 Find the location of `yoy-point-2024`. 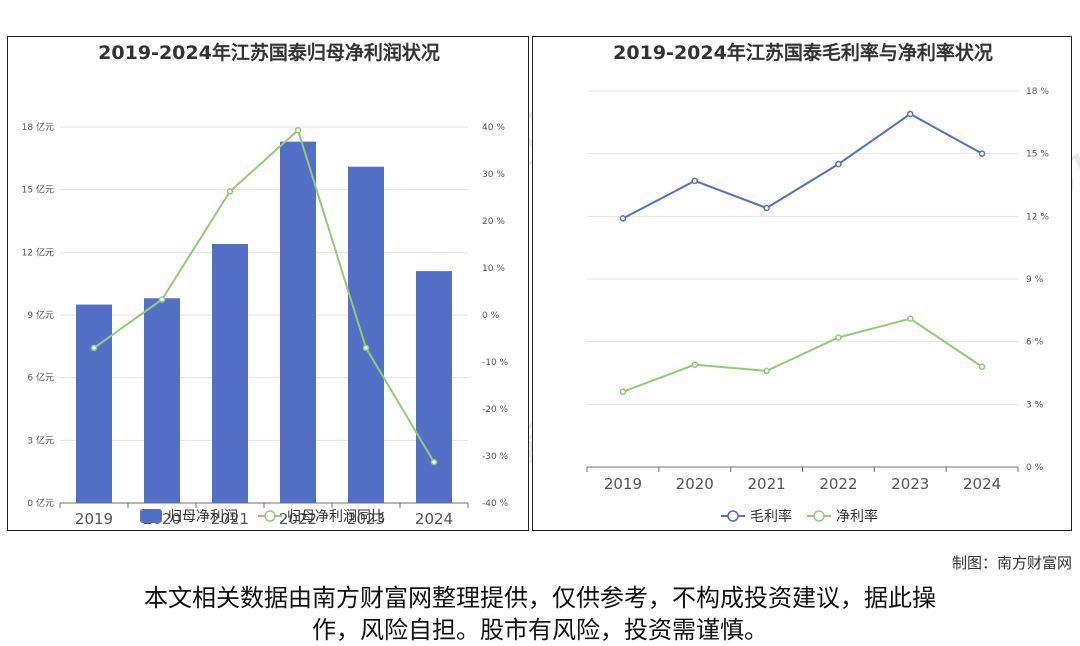

yoy-point-2024 is located at coordinates (434, 462).